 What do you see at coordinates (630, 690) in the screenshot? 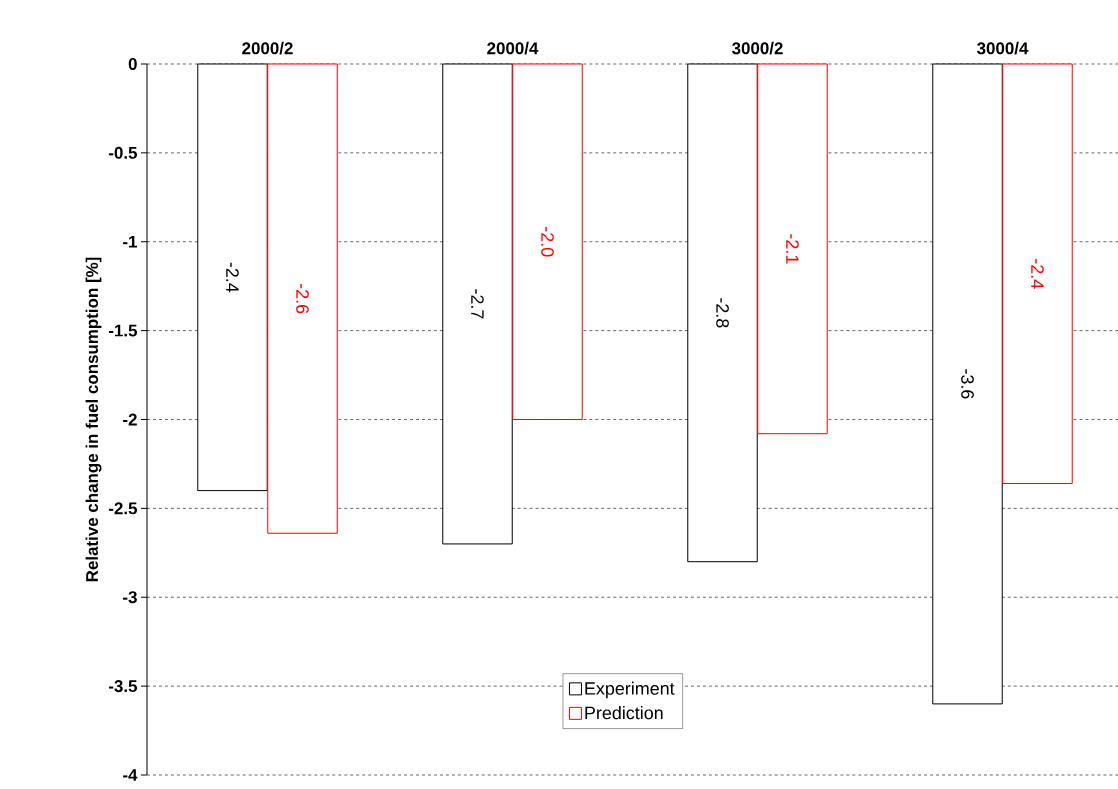
I see `legend-label: Experiment` at bounding box center [630, 690].